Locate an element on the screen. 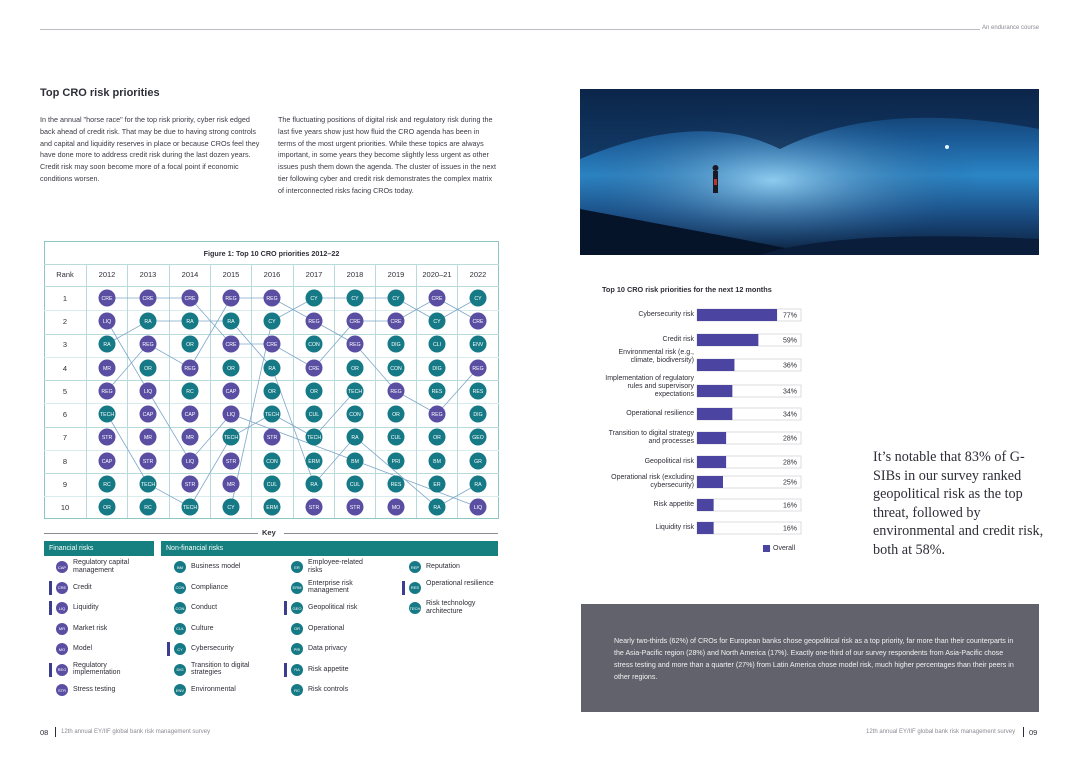 Image resolution: width=1080 pixels, height=764 pixels. key-label: Liquidity is located at coordinates (86, 607).